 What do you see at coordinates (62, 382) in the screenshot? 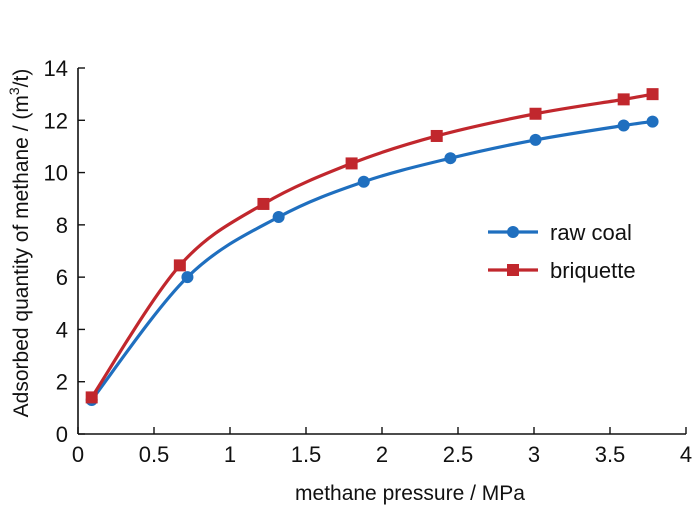
I see `y-tick-label: 2` at bounding box center [62, 382].